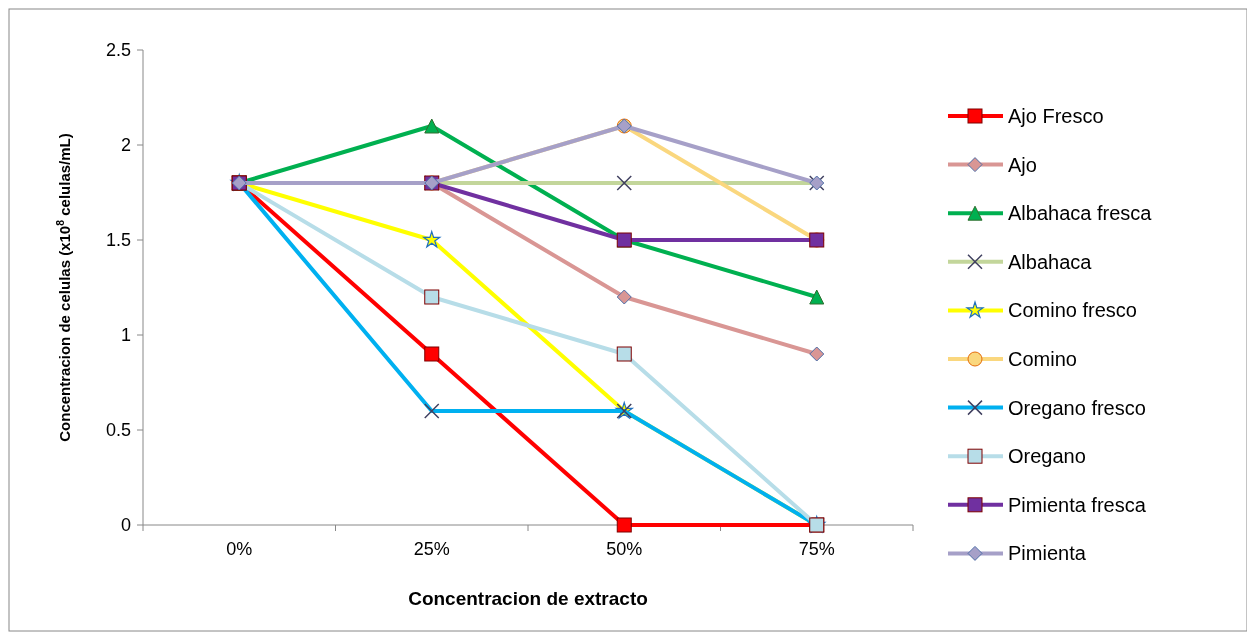 The width and height of the screenshot is (1247, 632). What do you see at coordinates (1047, 553) in the screenshot?
I see `legend-label: Pimienta` at bounding box center [1047, 553].